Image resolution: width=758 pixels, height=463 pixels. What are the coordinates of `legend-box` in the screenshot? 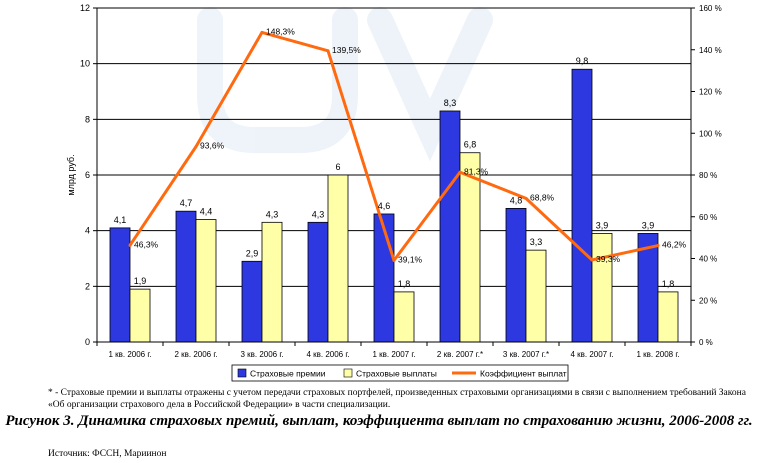 It's located at (400, 373).